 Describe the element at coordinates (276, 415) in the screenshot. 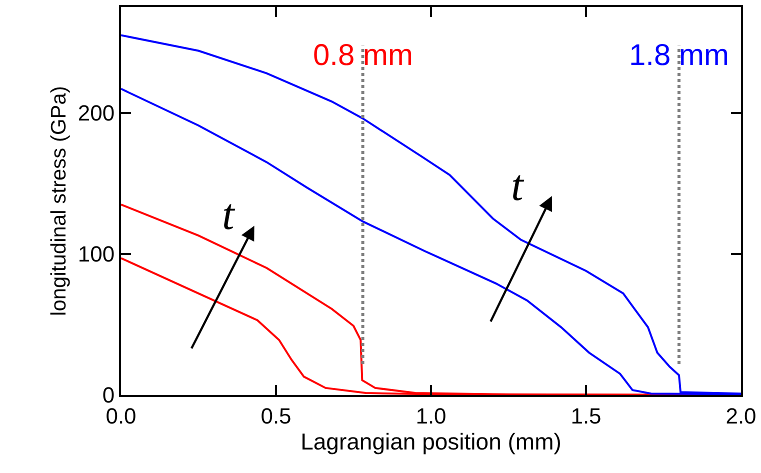

I see `x-tick-label: 0.5` at that location.